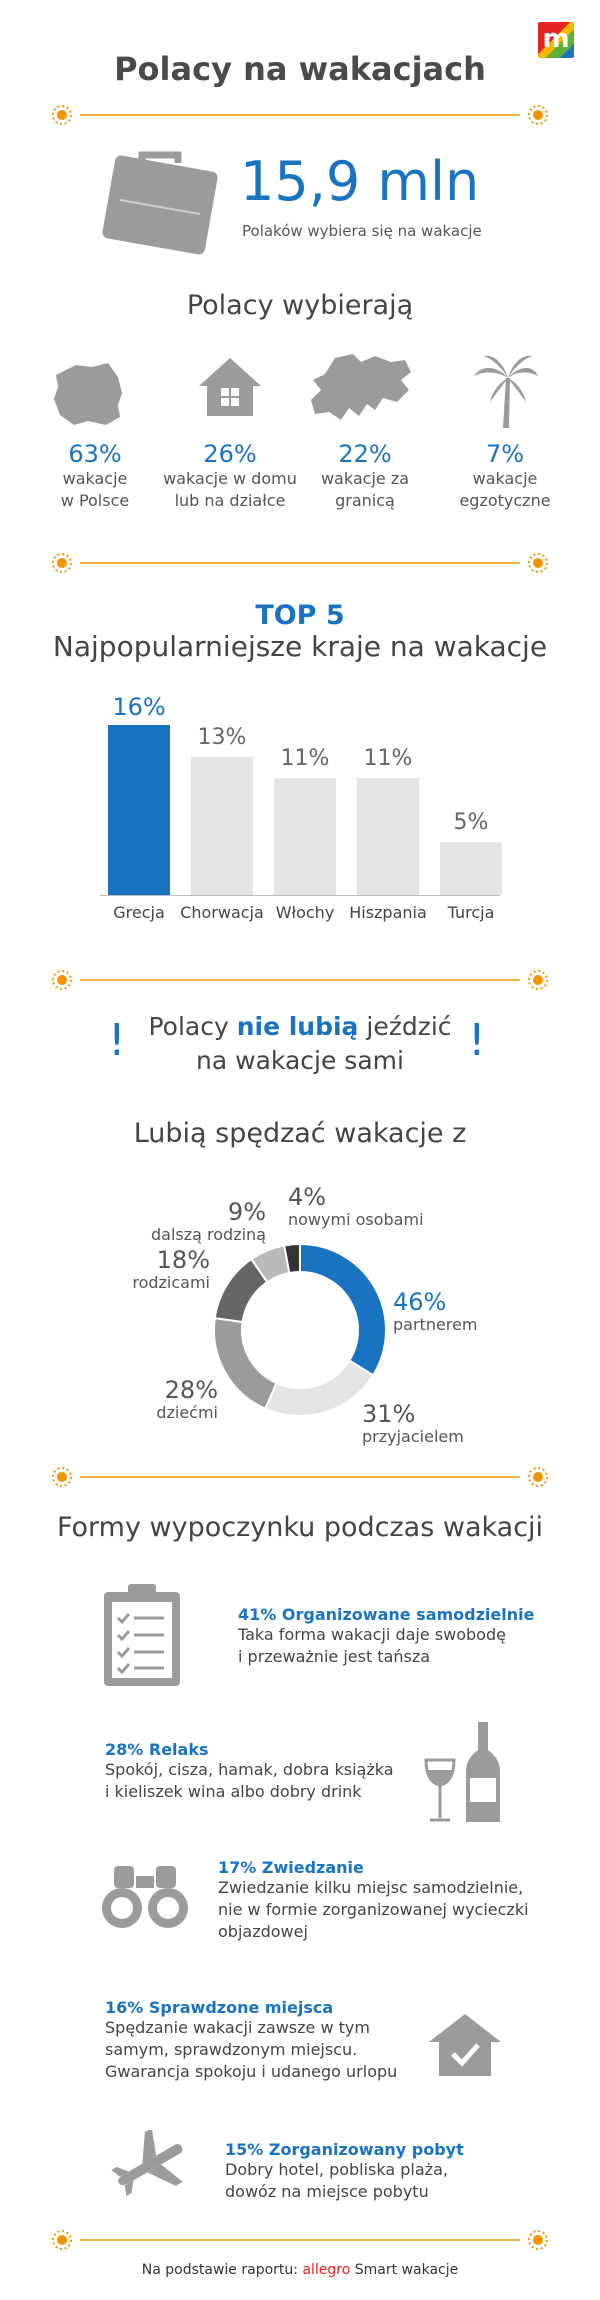 Image resolution: width=600 pixels, height=2300 pixels. What do you see at coordinates (222, 825) in the screenshot?
I see `bar-chorwacja` at bounding box center [222, 825].